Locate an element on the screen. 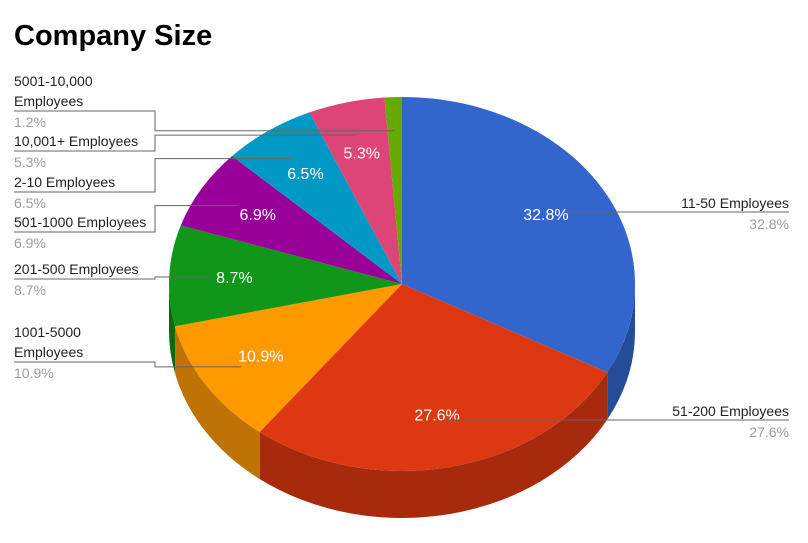  slice-pct-201-500-employees: 8.7% is located at coordinates (234, 278).